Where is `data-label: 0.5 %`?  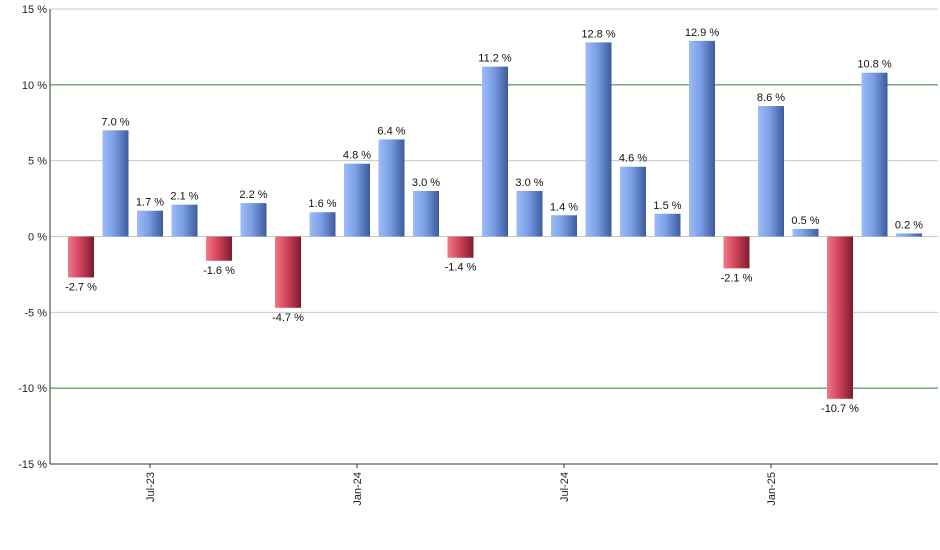
data-label: 0.5 % is located at coordinates (805, 221).